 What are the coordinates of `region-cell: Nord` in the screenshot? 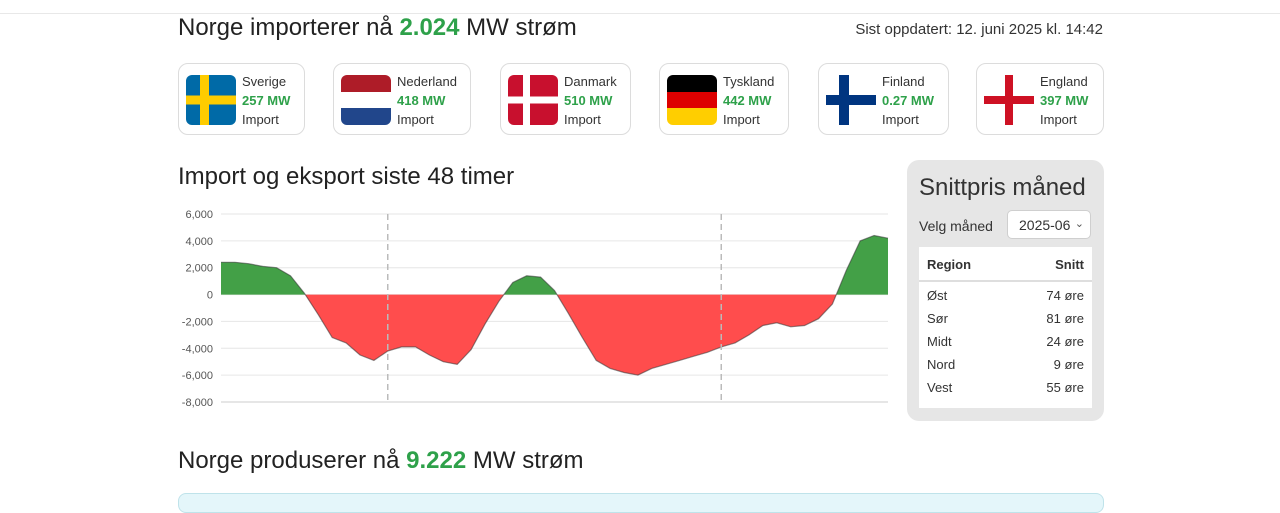 It's located at (941, 364).